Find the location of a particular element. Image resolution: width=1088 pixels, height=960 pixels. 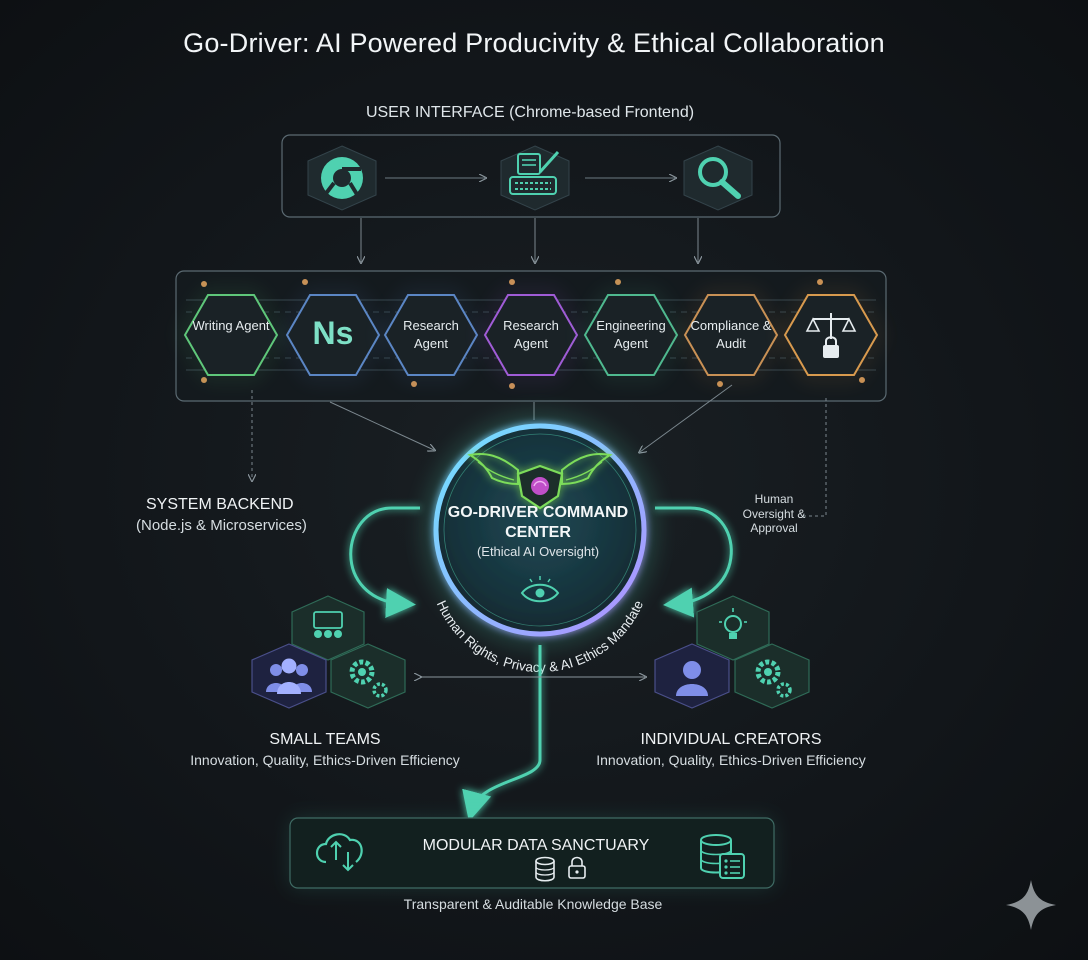

agent-hexagon-ns-agent is located at coordinates (333, 335).